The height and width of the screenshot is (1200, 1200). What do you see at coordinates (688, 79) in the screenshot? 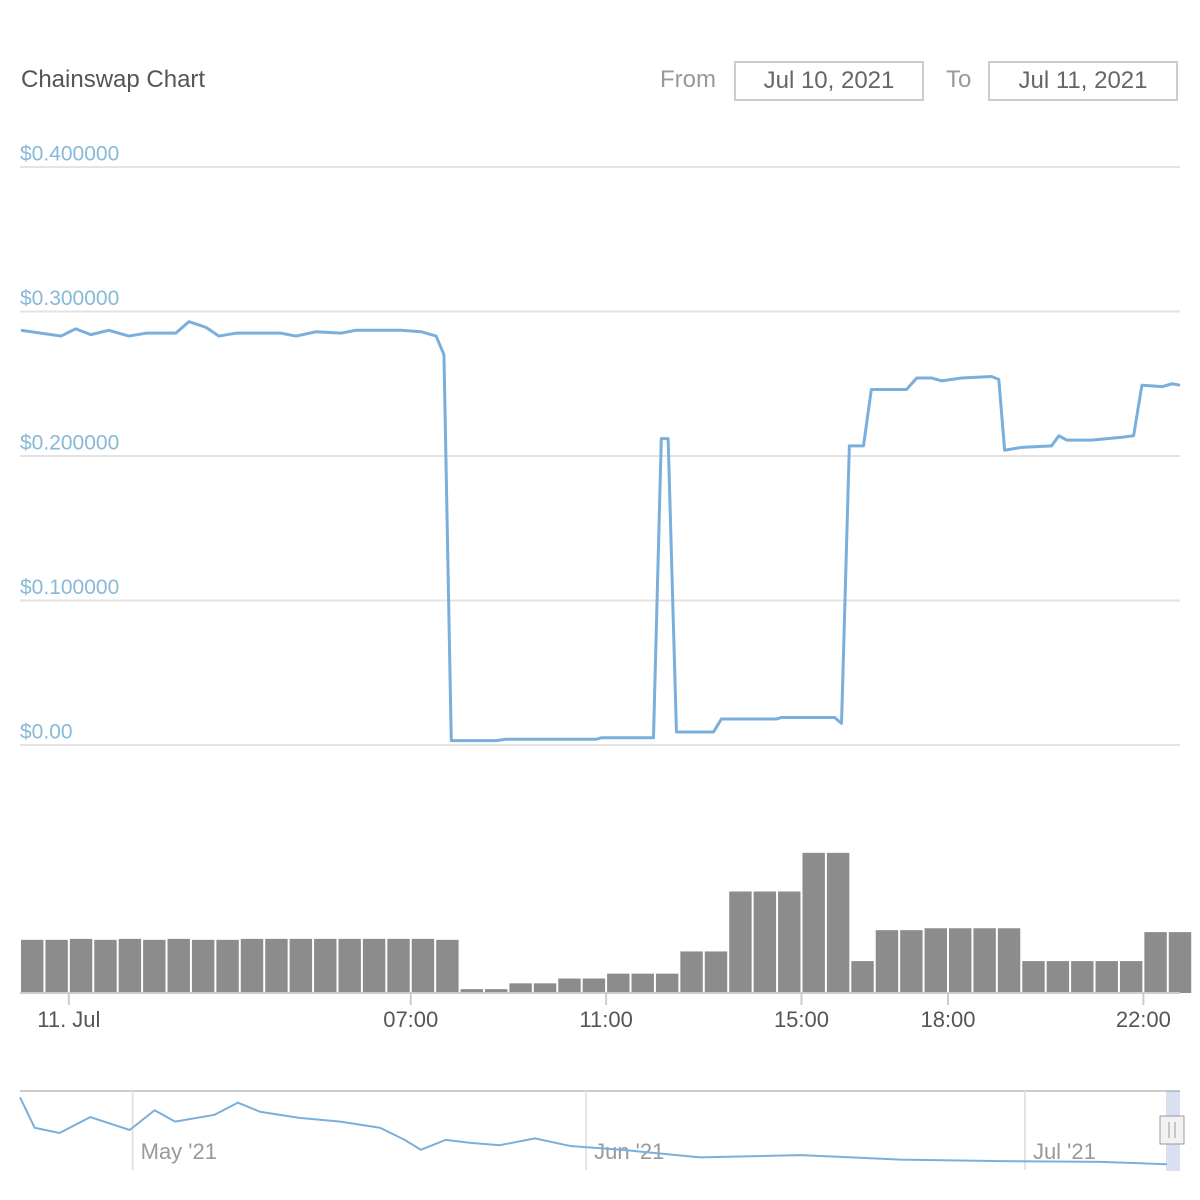
I see `from-label: From` at bounding box center [688, 79].